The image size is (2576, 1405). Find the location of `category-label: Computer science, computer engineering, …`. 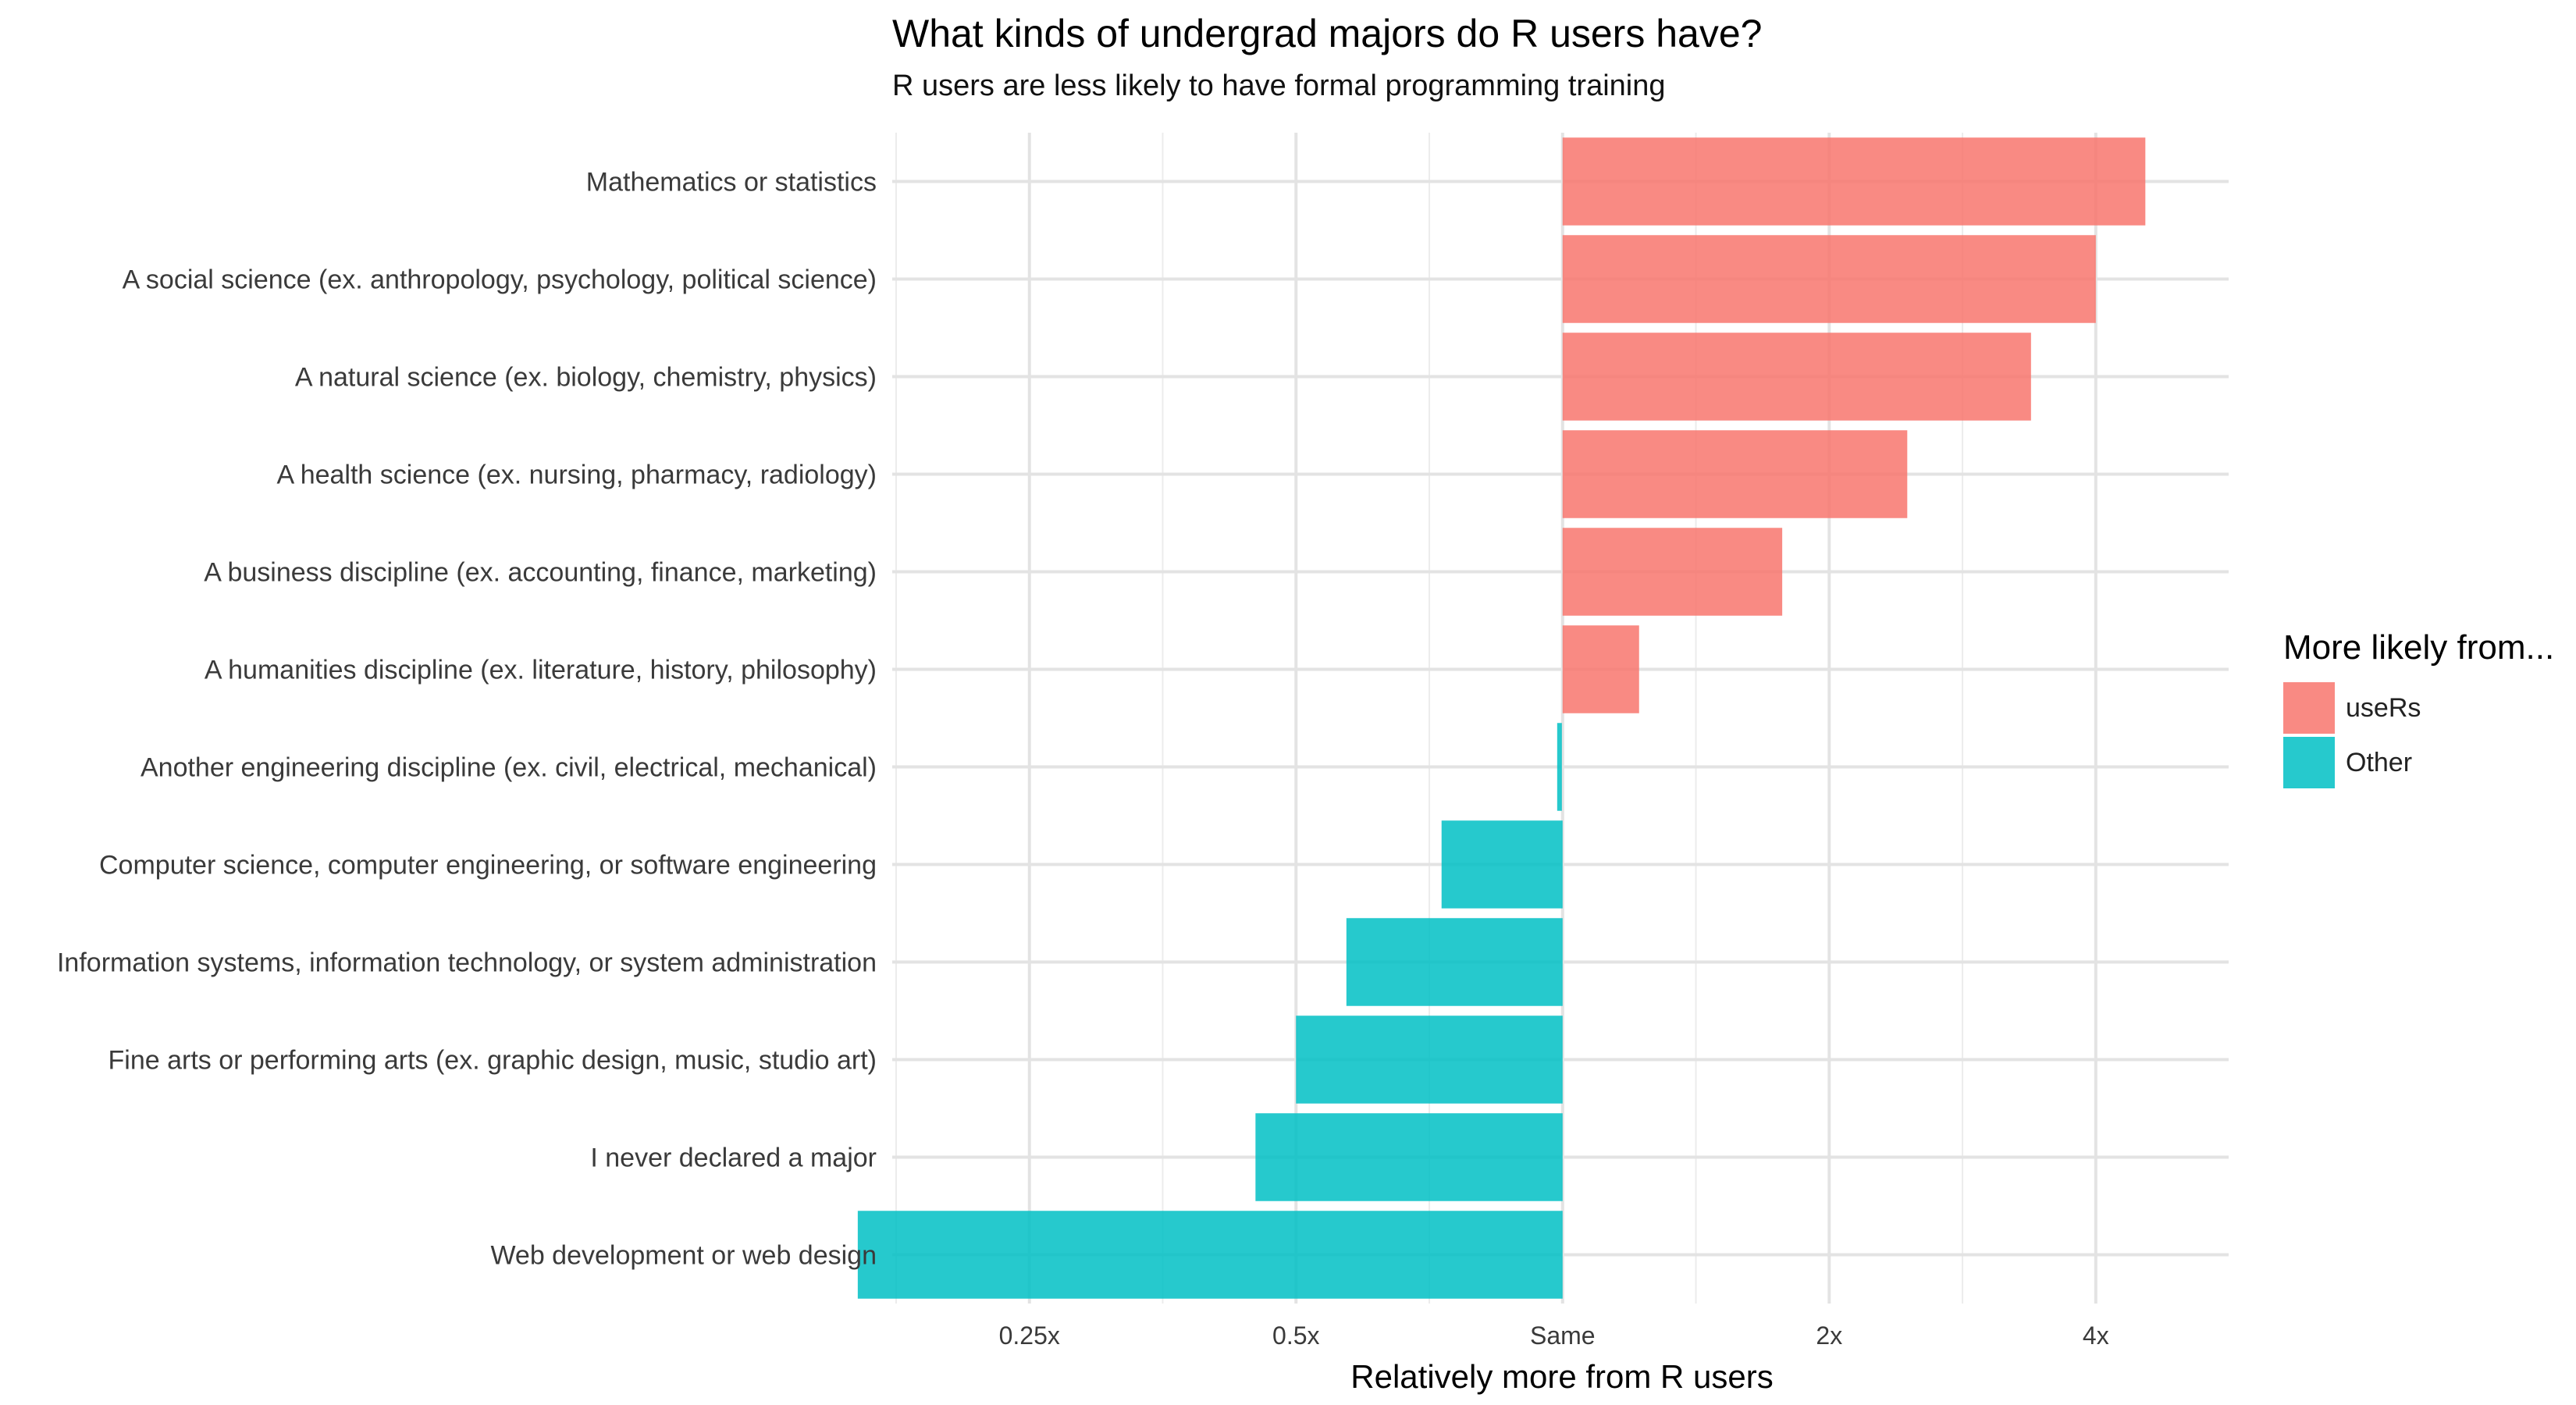

category-label: Computer science, computer engineering, … is located at coordinates (488, 866).